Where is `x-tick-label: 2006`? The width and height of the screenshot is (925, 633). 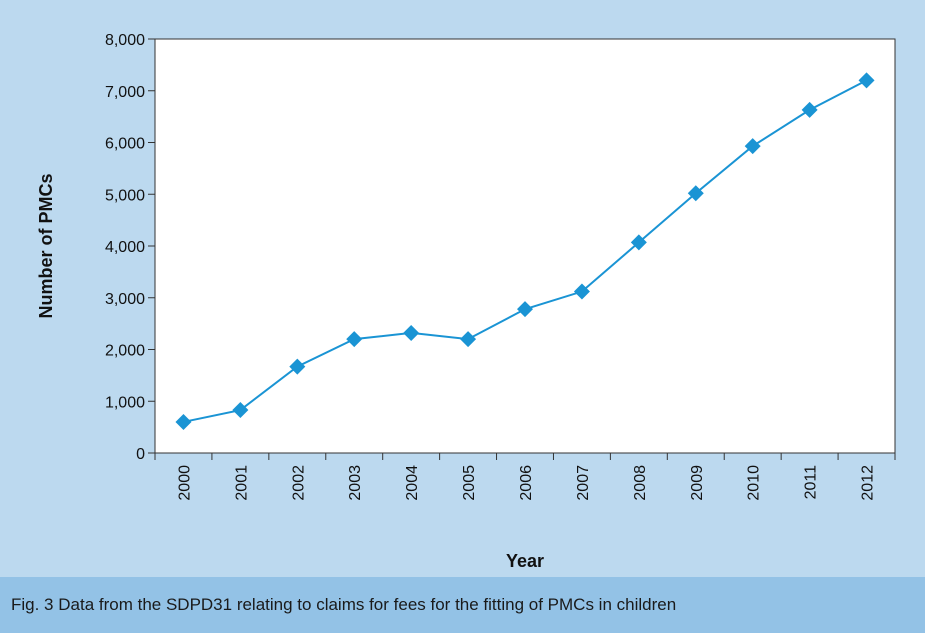 x-tick-label: 2006 is located at coordinates (526, 483).